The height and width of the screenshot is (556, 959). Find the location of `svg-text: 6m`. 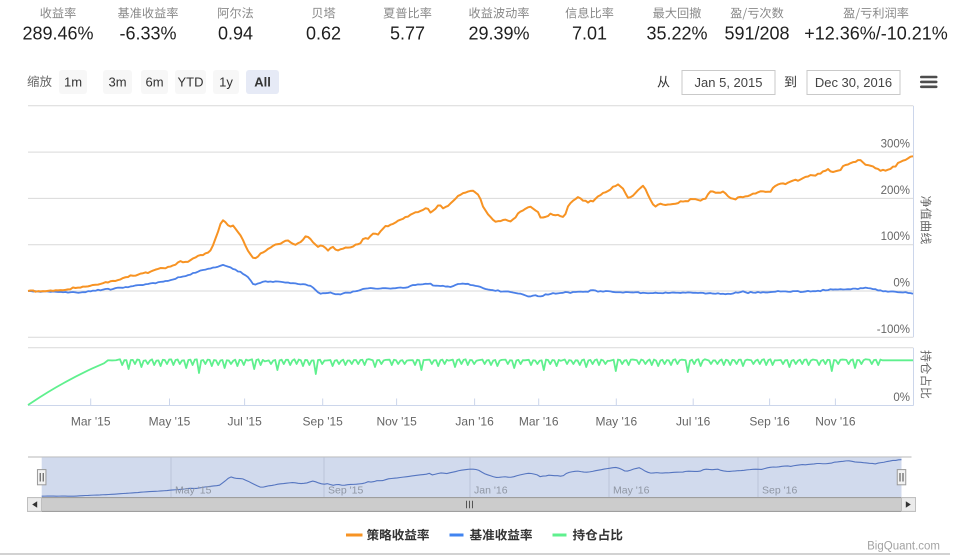

svg-text: 6m is located at coordinates (154, 82).